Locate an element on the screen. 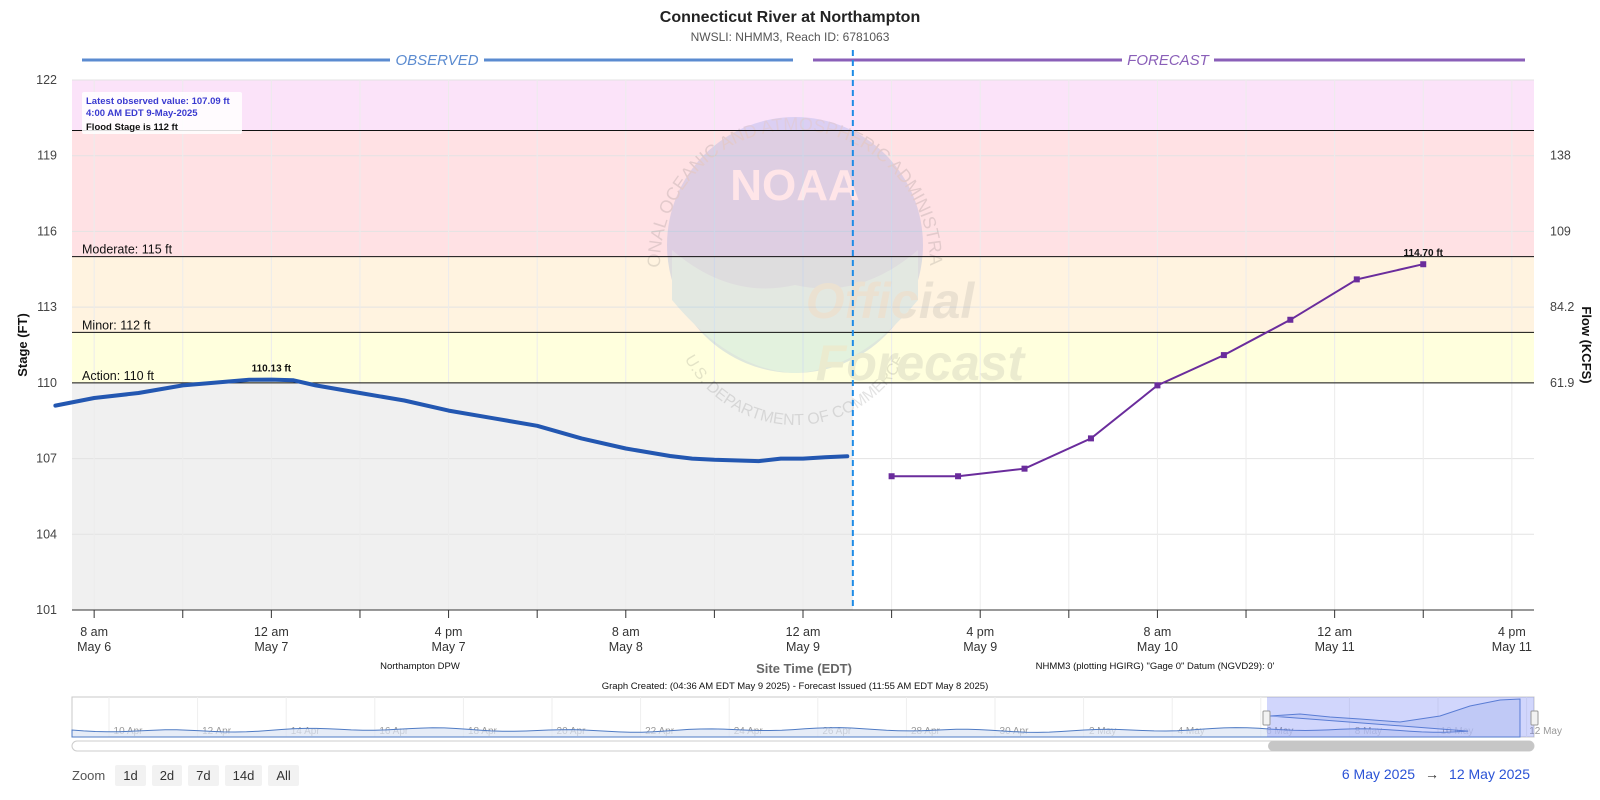 The height and width of the screenshot is (800, 1600). svg-text: Official is located at coordinates (891, 301).